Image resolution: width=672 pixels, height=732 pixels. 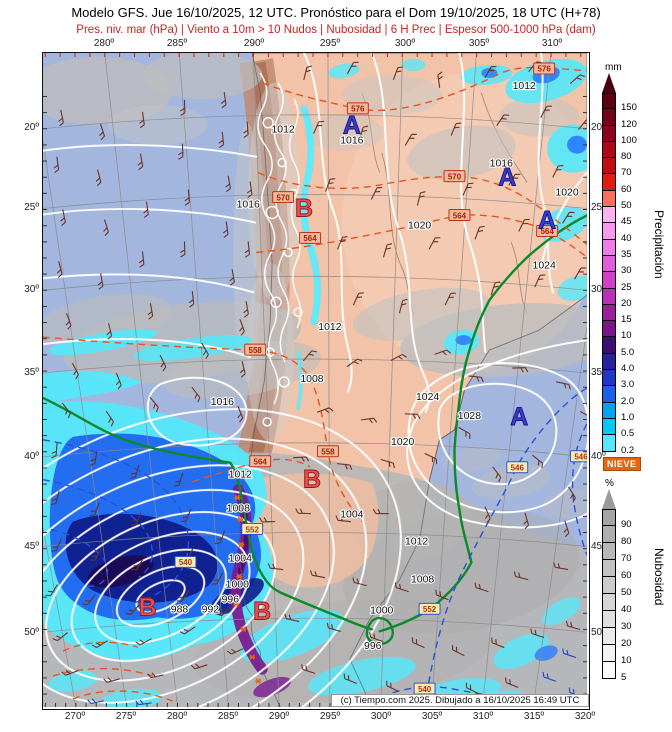 I want to click on pressure-value-label: 1004, so click(x=240, y=558).